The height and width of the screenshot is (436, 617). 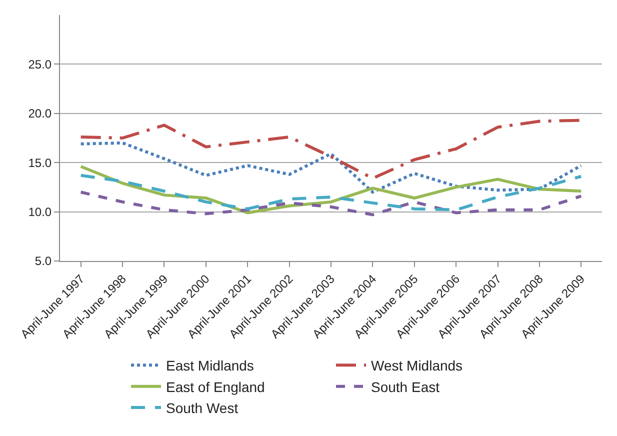 What do you see at coordinates (40, 163) in the screenshot?
I see `y-tick-label: 15.0` at bounding box center [40, 163].